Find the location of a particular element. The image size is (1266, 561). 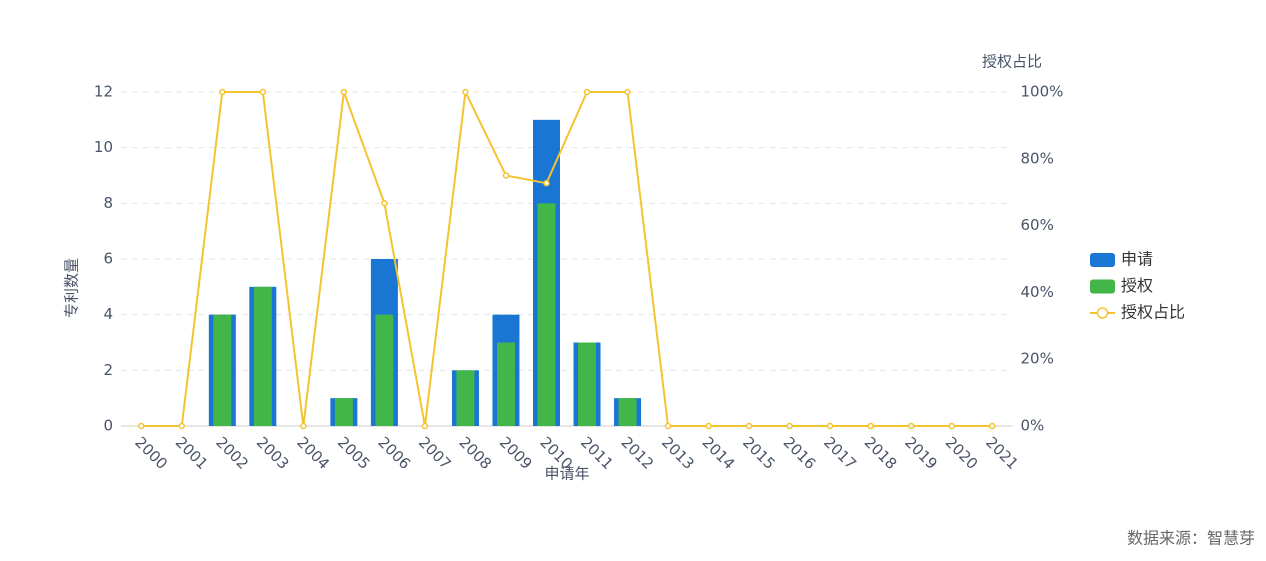

x-tick-label: 2008 is located at coordinates (475, 453).